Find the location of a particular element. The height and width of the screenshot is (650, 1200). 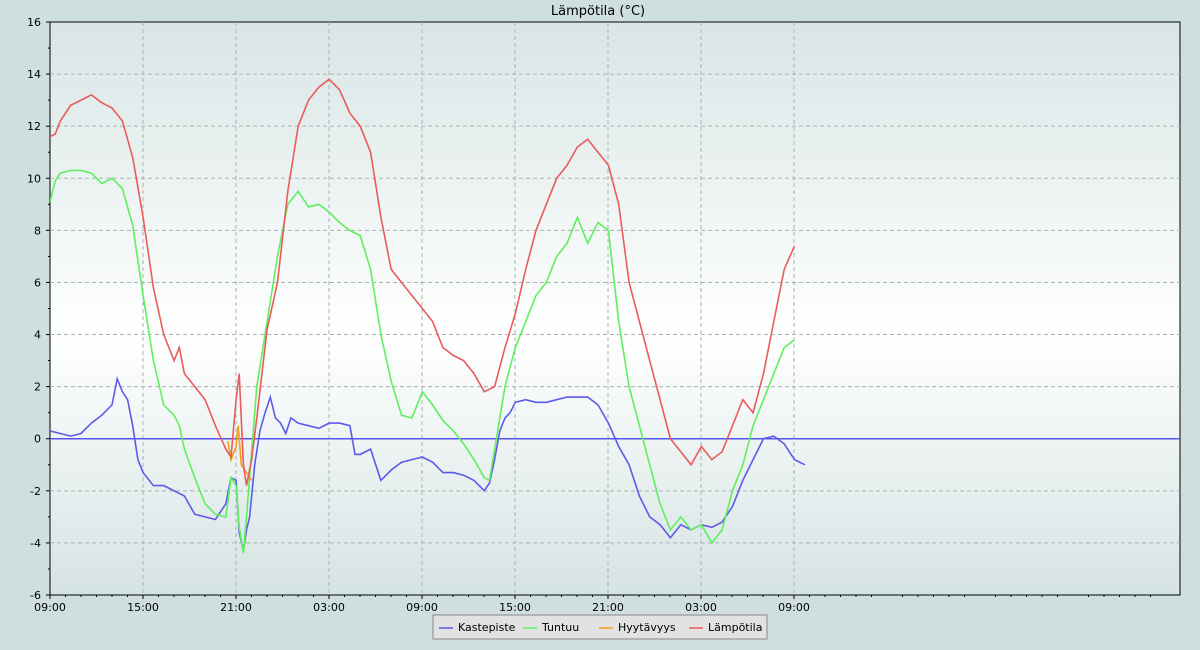

legend: Kastepiste Tuntuu Hyytävyys Lämpötila is located at coordinates (600, 627).